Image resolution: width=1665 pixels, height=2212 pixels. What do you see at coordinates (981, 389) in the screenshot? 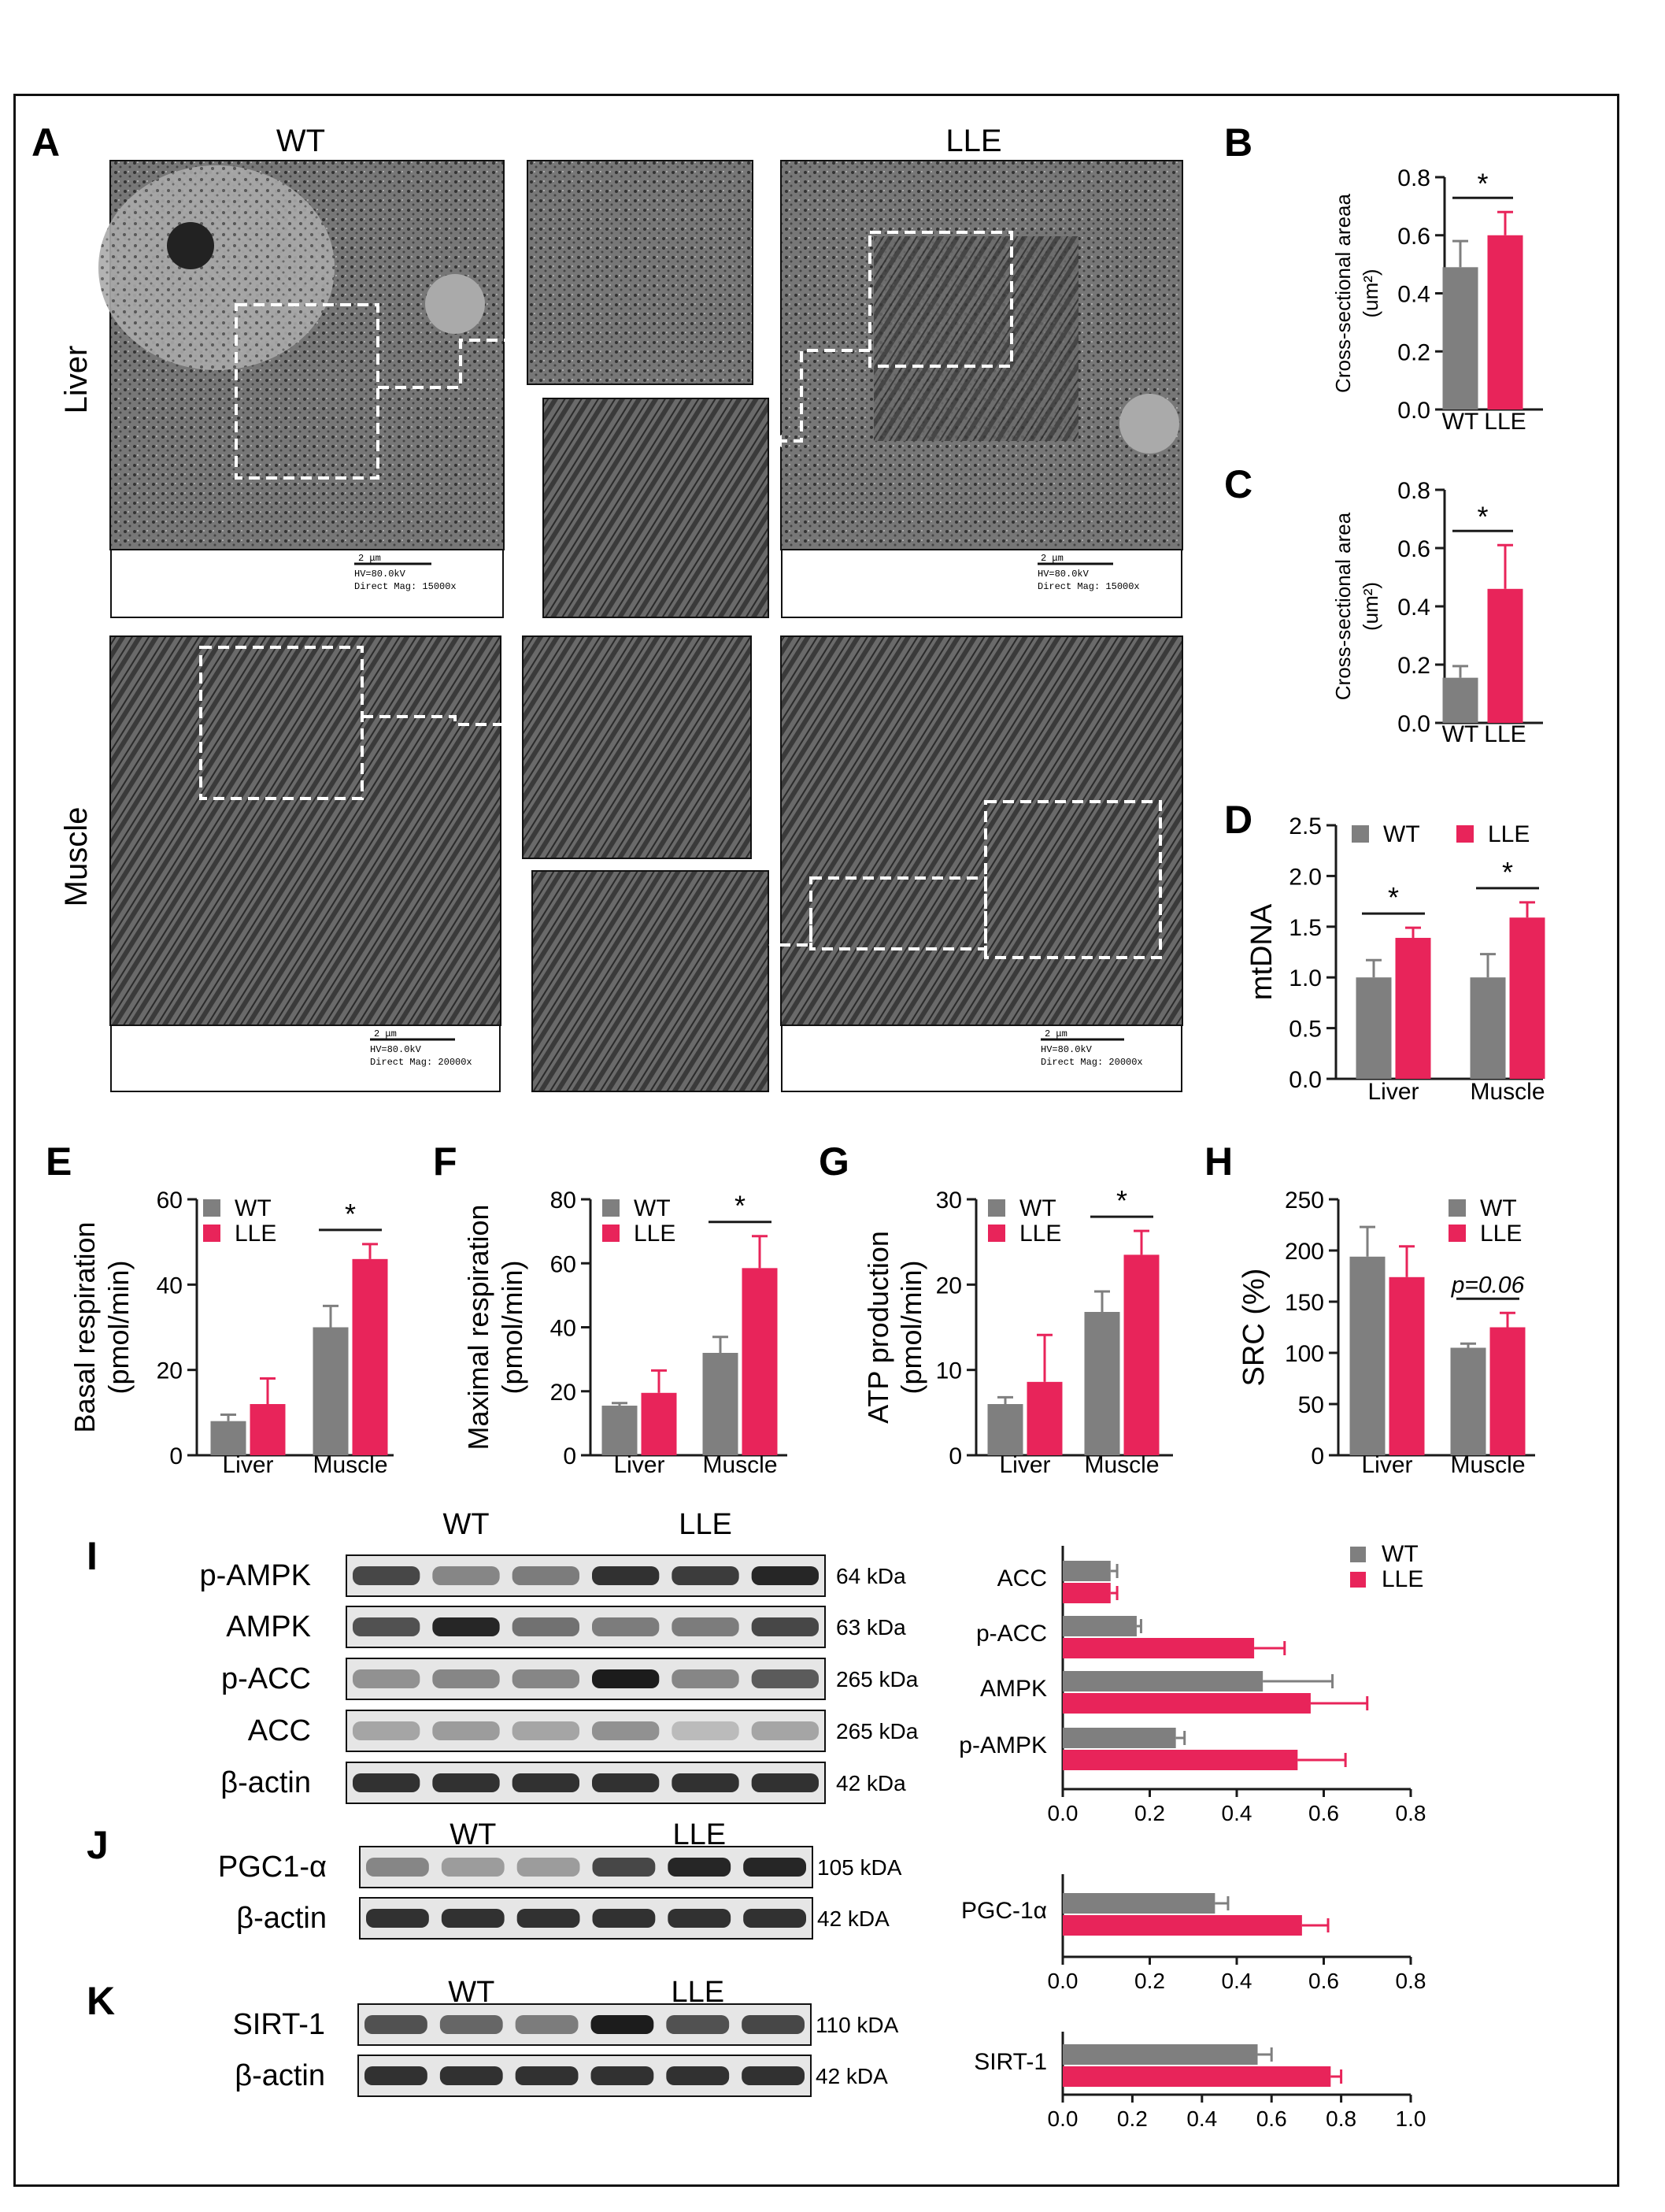
I see `micrograph-liver-lle: 2 μm HV=80.0kV Direct Mag: 15000x` at bounding box center [981, 389].